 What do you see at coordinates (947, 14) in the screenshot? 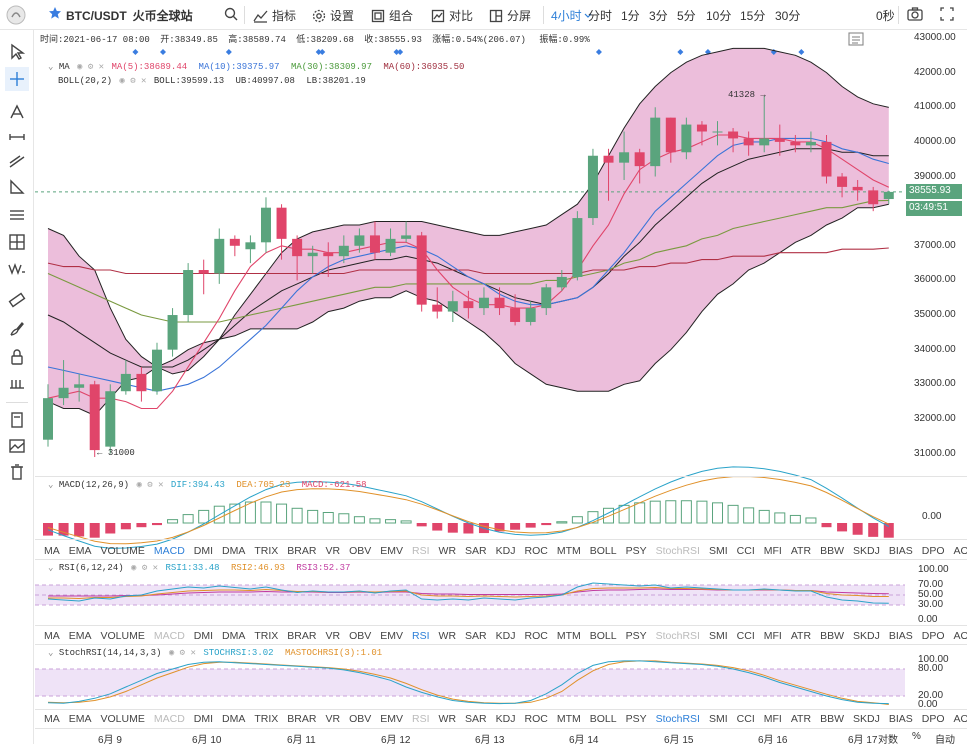
I see `fullscreen-icon` at bounding box center [947, 14].